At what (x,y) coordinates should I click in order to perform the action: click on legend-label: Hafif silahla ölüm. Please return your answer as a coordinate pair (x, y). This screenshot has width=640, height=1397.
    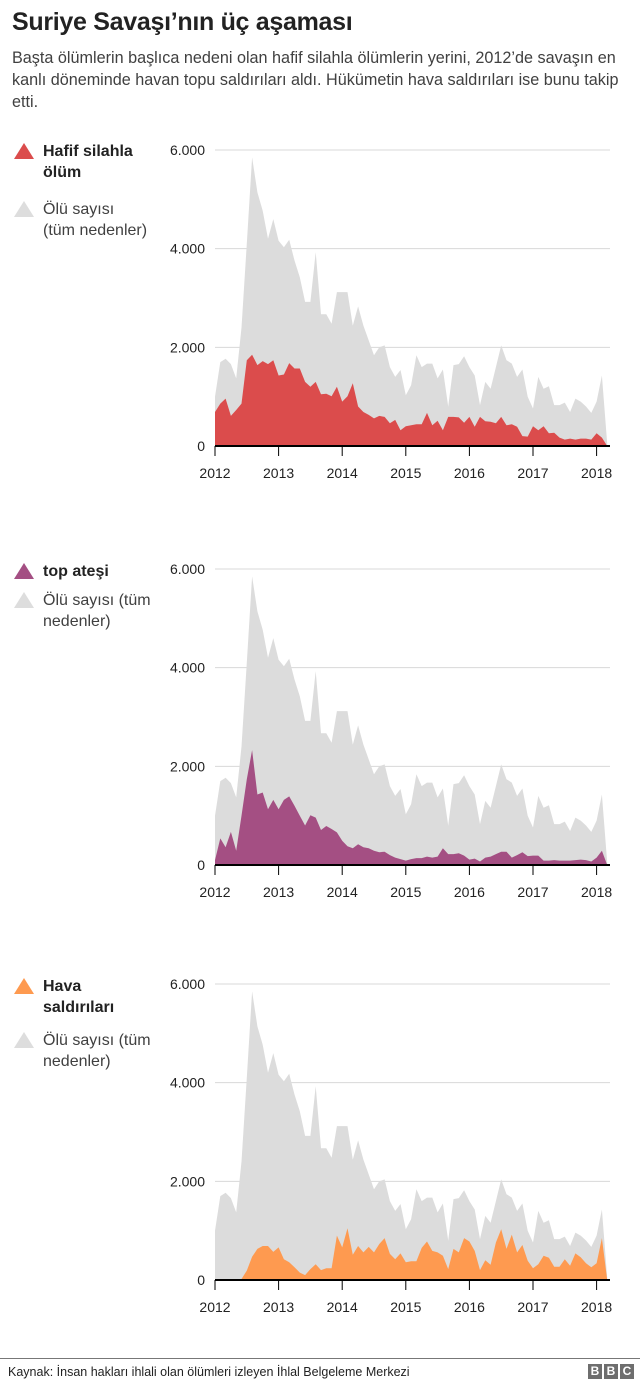
    Looking at the image, I should click on (88, 162).